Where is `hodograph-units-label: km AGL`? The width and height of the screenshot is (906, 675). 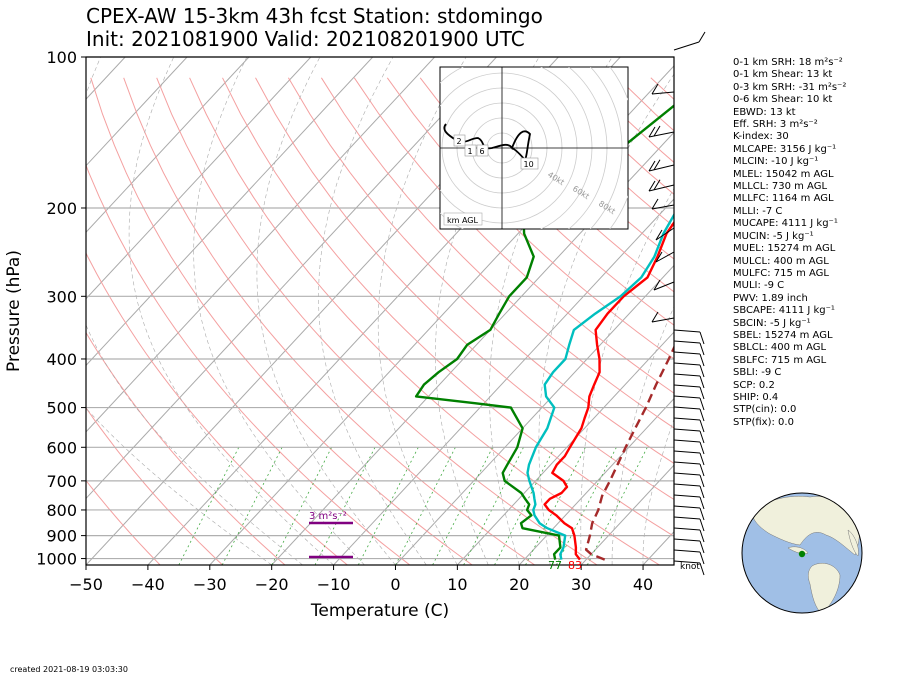 hodograph-units-label: km AGL is located at coordinates (463, 219).